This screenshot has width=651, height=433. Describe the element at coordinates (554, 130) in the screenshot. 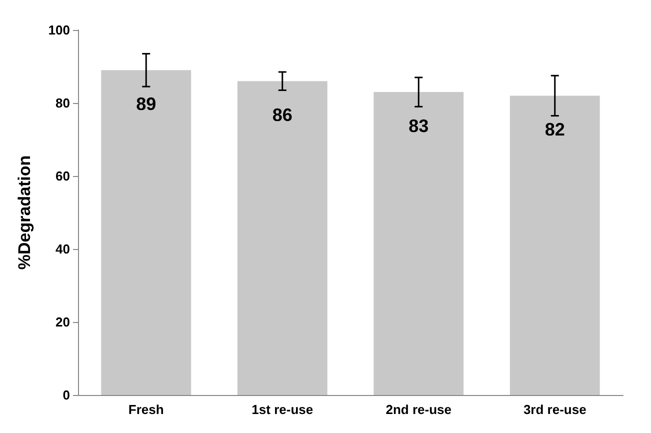

I see `data-label: 82` at that location.